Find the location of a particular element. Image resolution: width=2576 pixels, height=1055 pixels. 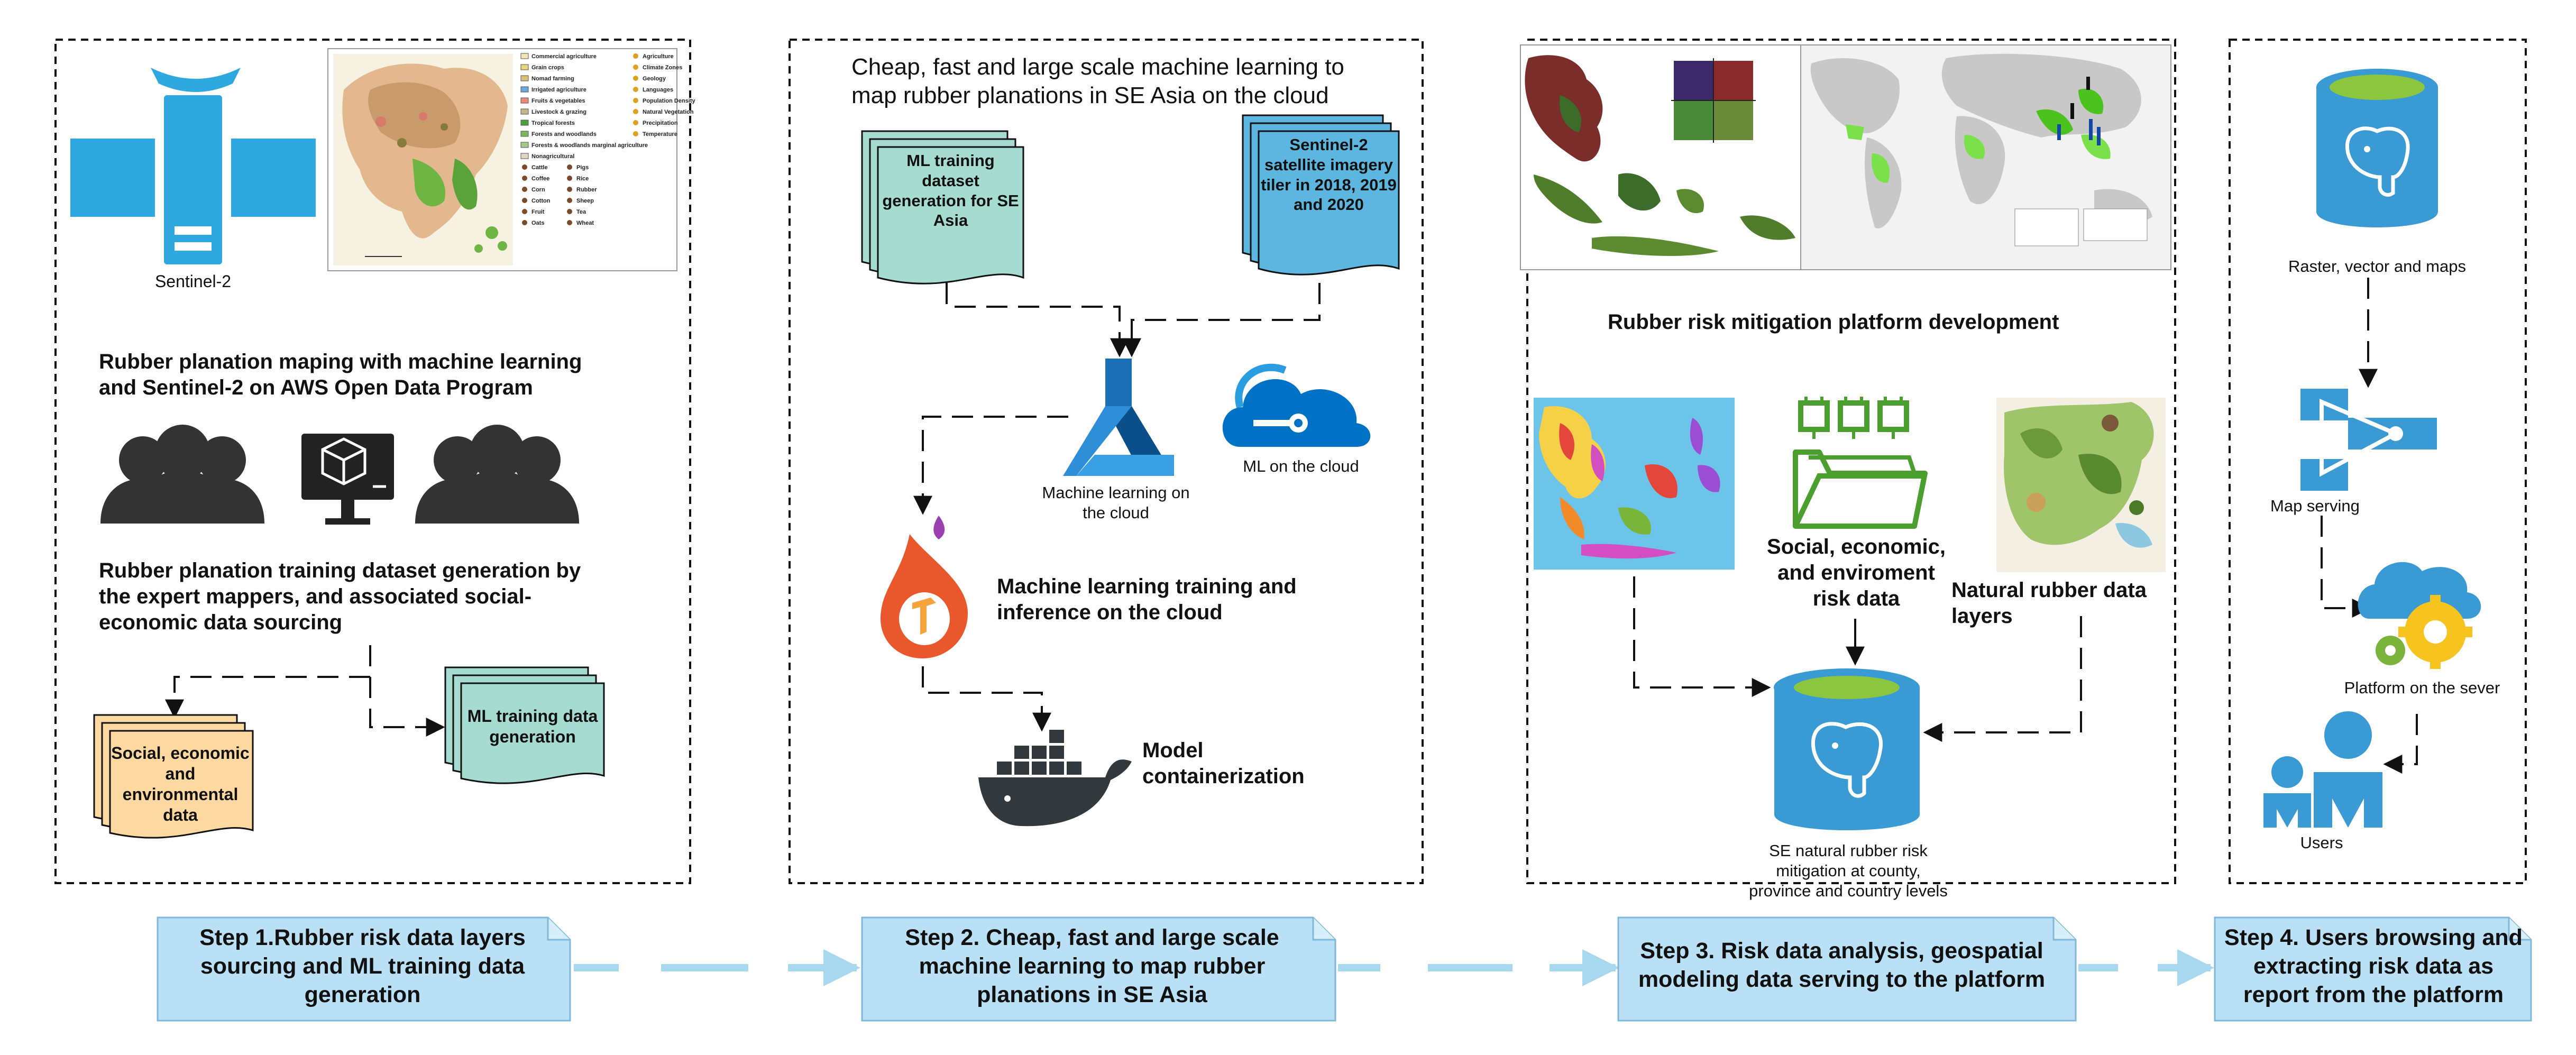

legend-item: Rice is located at coordinates (583, 179).